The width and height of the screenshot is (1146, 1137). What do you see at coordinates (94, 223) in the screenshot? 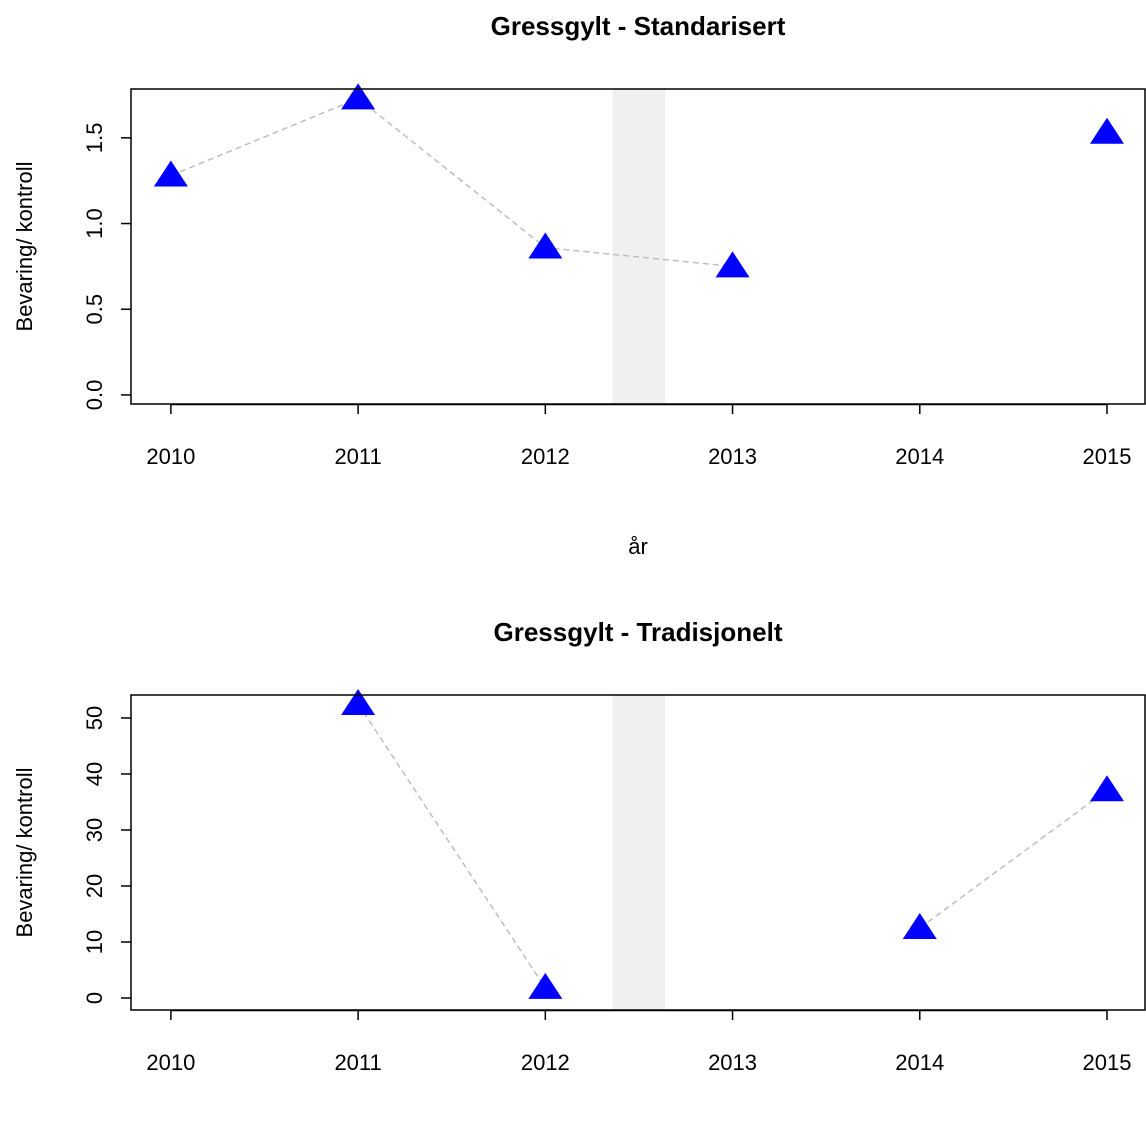
I see `y-tick-label: 1.0` at bounding box center [94, 223].